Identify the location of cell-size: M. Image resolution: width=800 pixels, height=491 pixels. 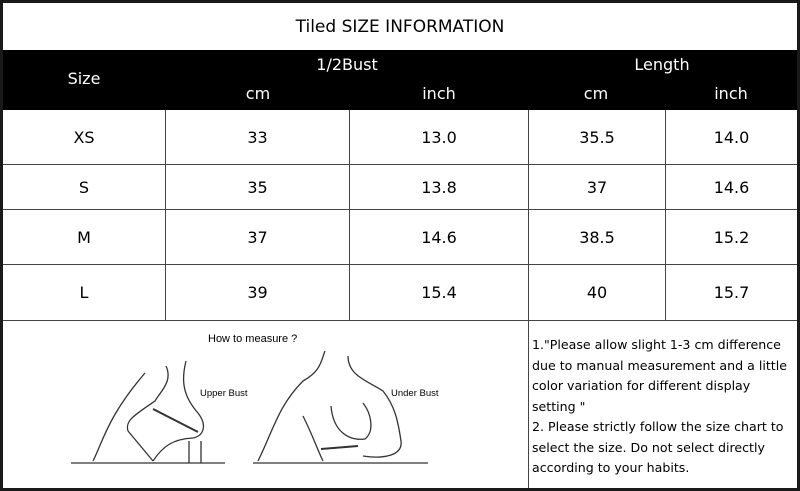
(84, 237).